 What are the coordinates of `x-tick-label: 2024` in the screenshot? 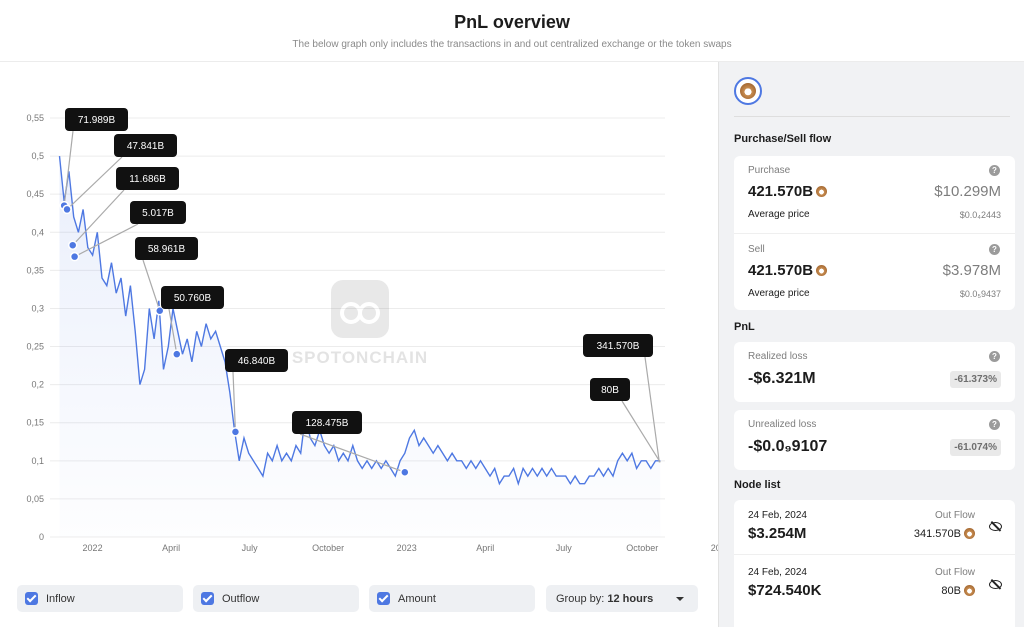 It's located at (714, 548).